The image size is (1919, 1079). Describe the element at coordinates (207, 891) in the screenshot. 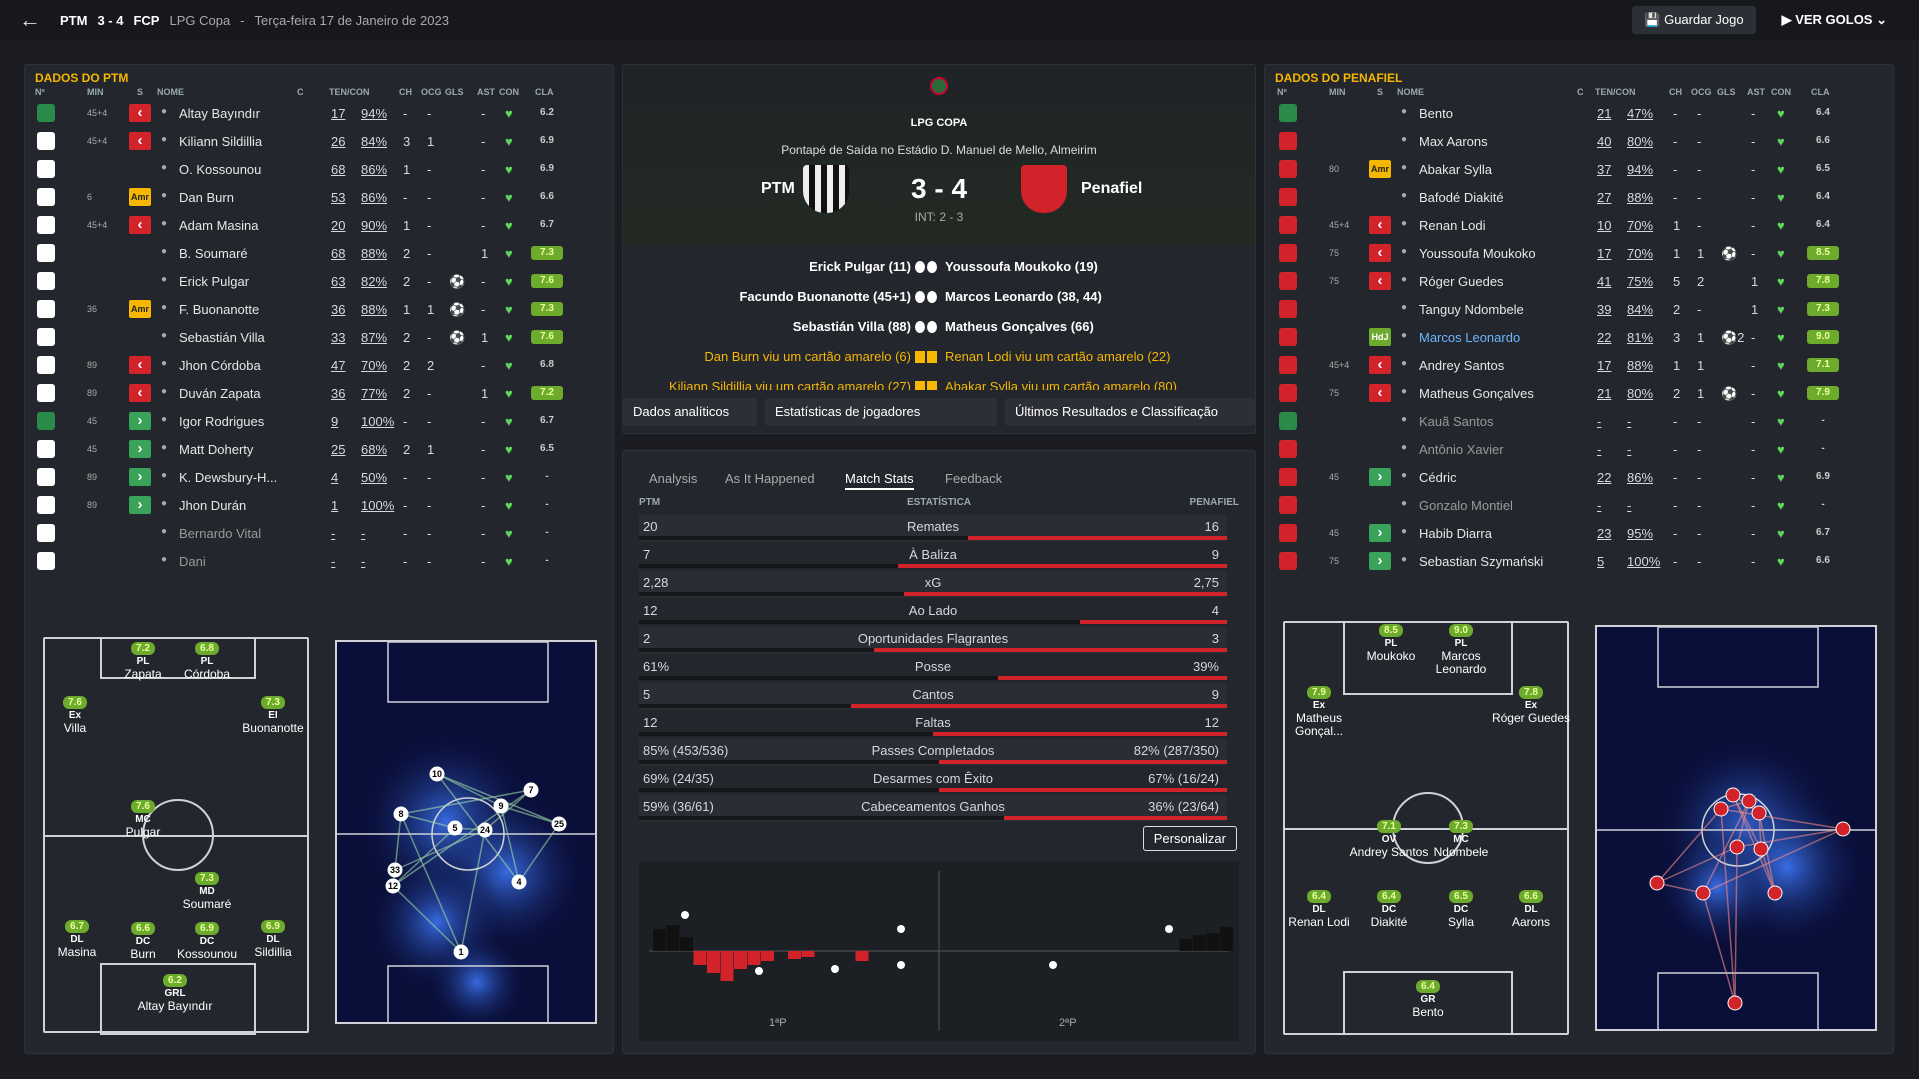

I see `formation-player: 7.3 MD Soumaré` at that location.